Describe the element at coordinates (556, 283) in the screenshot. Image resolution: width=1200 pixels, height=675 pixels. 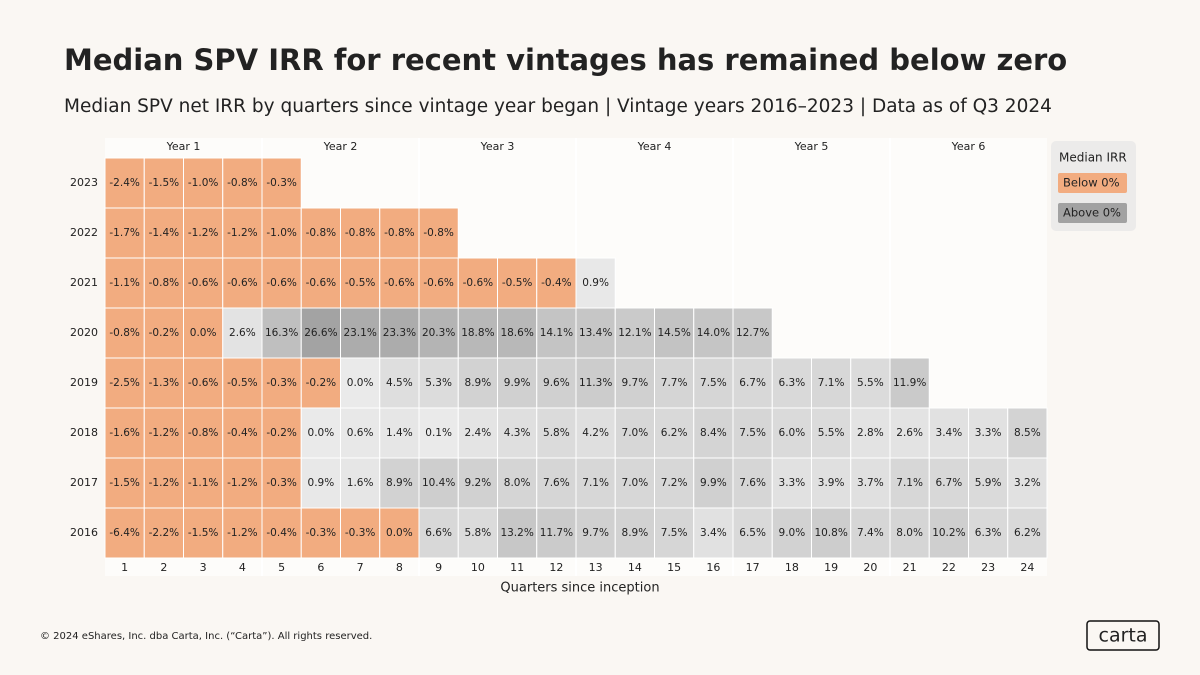
I see `cell-label: -0.4%` at that location.